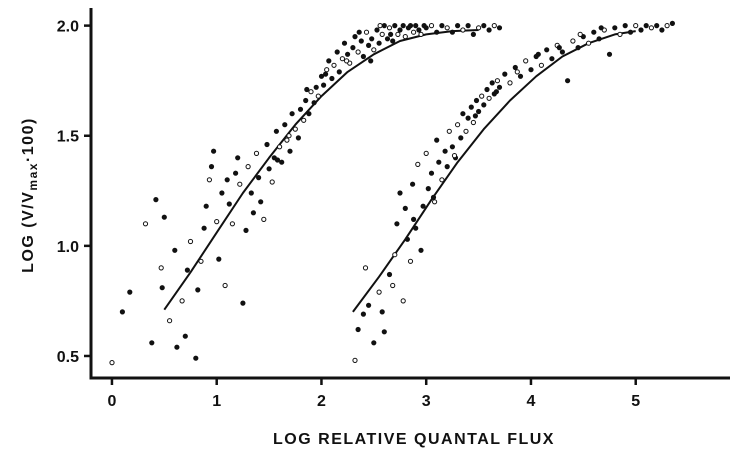  What do you see at coordinates (321, 401) in the screenshot?
I see `x-tick-label: 2` at bounding box center [321, 401].